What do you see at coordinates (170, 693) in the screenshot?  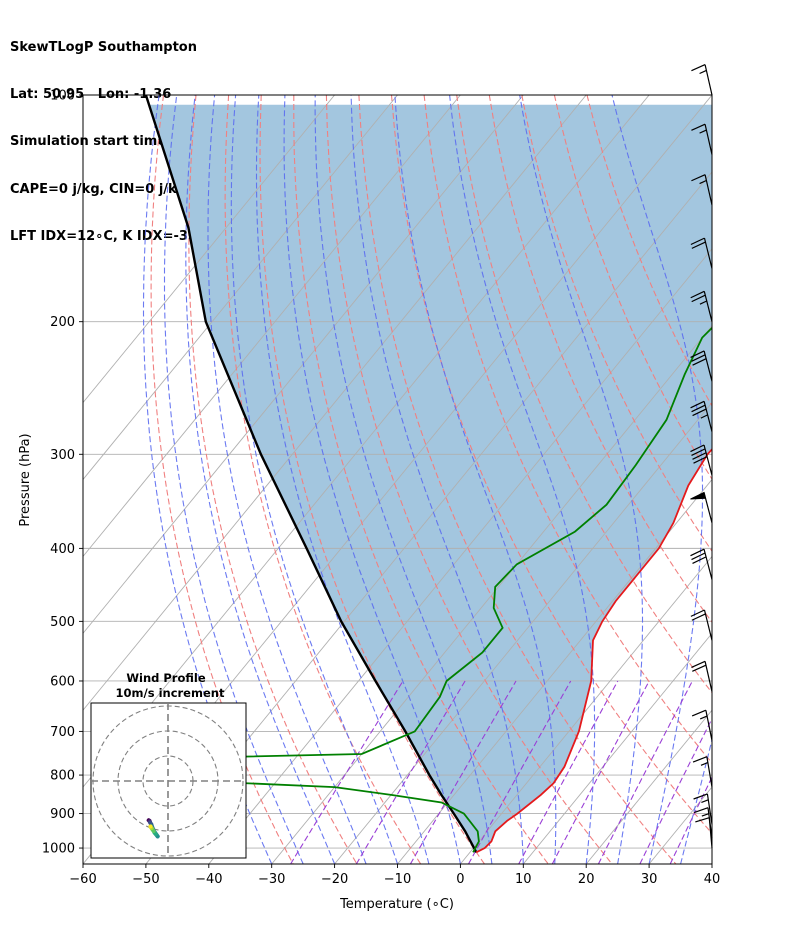 I see `inset-subtitle: 10m/s increment` at bounding box center [170, 693].